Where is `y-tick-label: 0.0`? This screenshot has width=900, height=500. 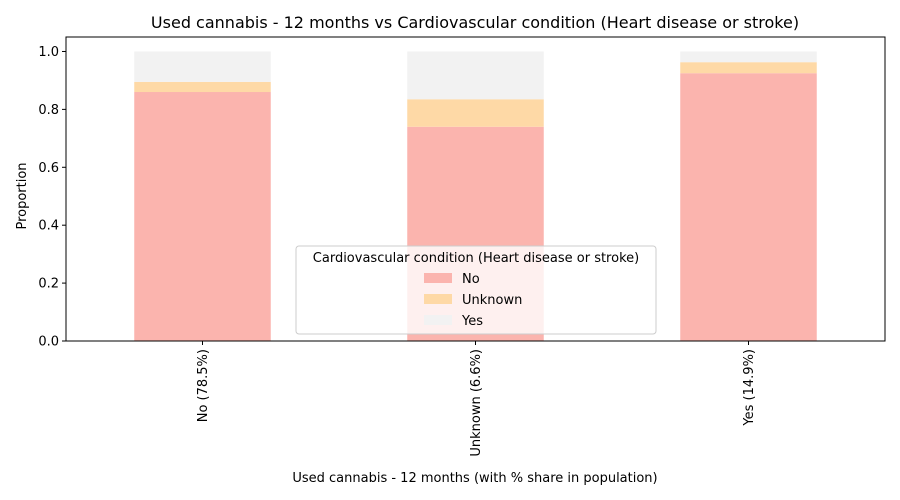
y-tick-label: 0.0 is located at coordinates (48, 342).